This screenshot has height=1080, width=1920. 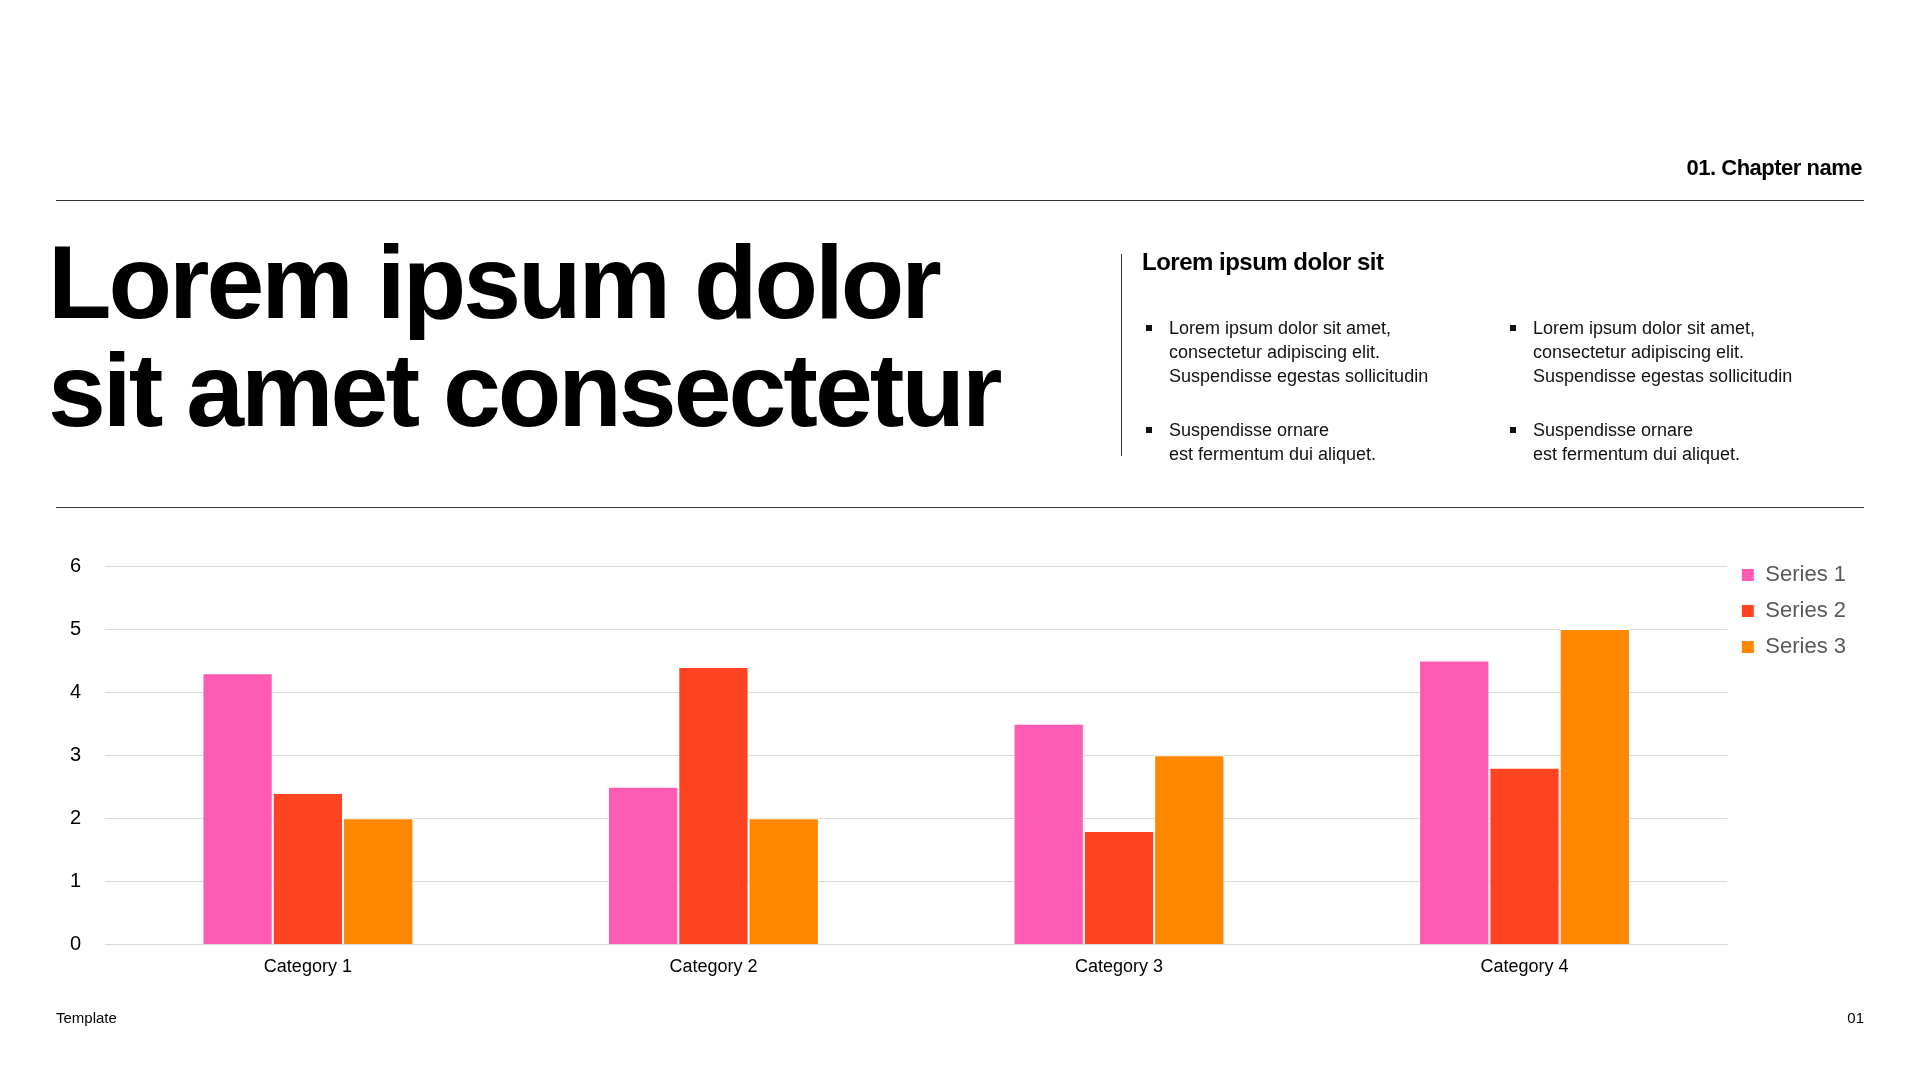 What do you see at coordinates (76, 942) in the screenshot?
I see `y-tick-label: 0` at bounding box center [76, 942].